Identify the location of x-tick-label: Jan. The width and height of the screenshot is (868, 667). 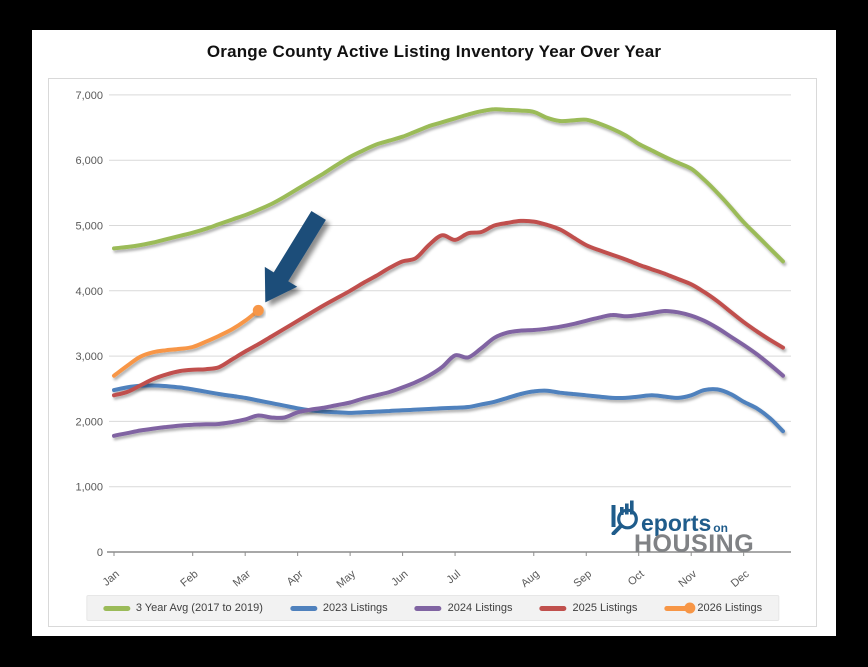
(111, 578).